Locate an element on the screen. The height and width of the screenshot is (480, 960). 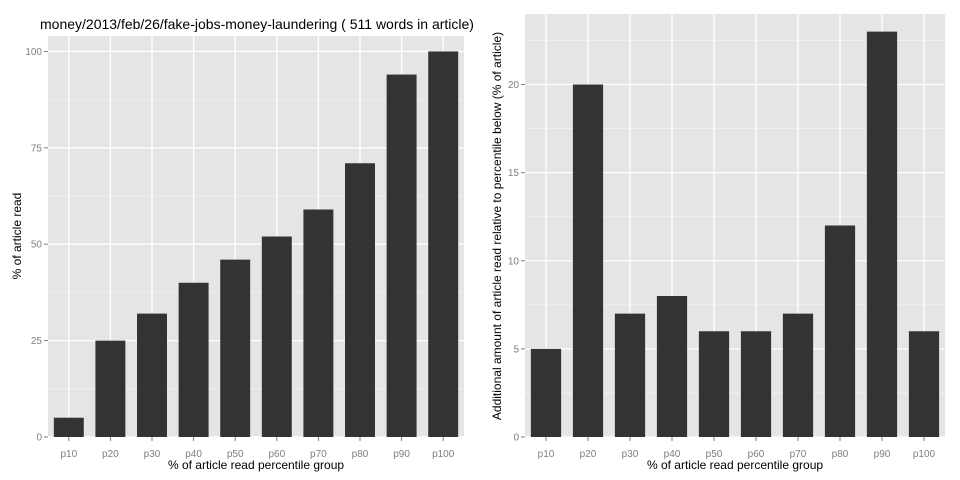
y-axis-label: % of article read is located at coordinates (17, 236).